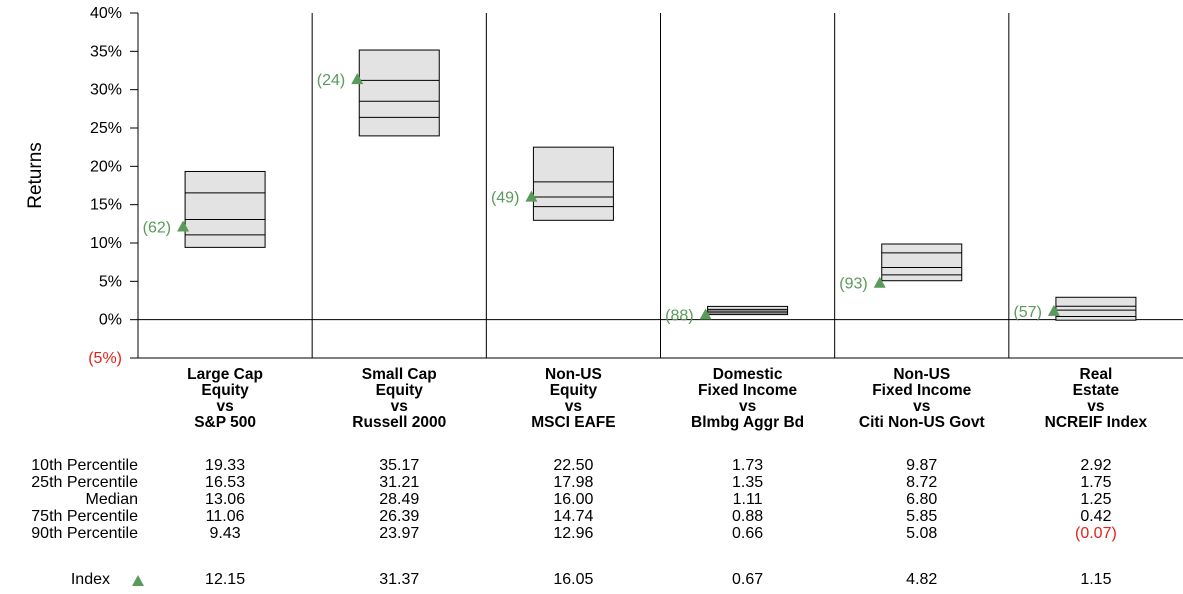 The image size is (1183, 594). What do you see at coordinates (84, 516) in the screenshot?
I see `stats-row-label: 75th Percentile` at bounding box center [84, 516].